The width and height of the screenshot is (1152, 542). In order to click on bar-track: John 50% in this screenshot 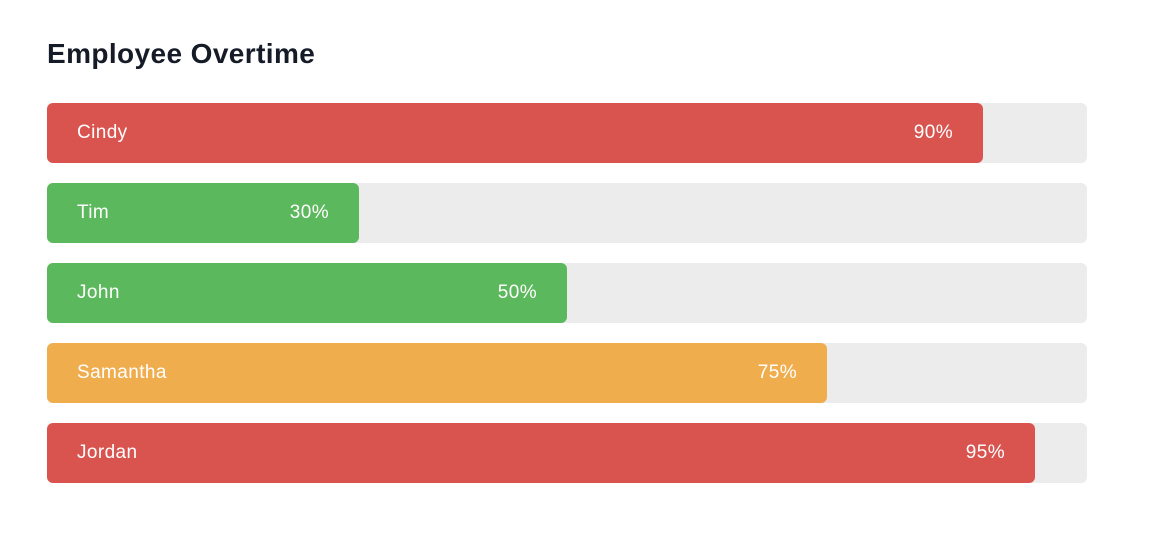, I will do `click(567, 293)`.